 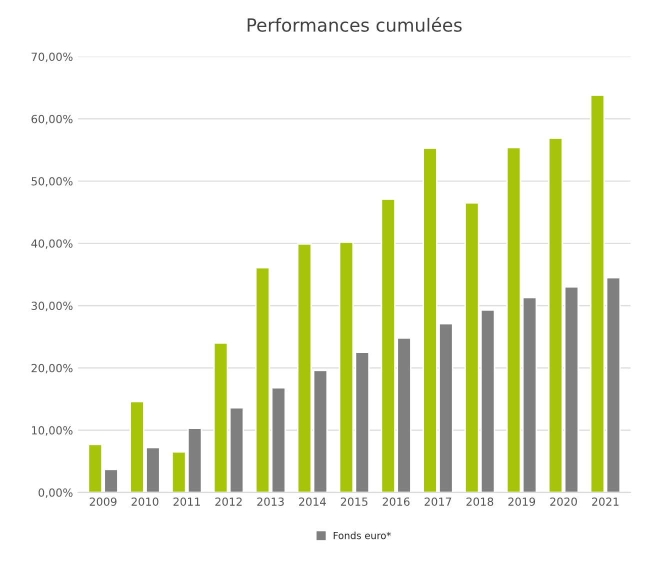 I want to click on x-tick-label: 2015, so click(x=354, y=501).